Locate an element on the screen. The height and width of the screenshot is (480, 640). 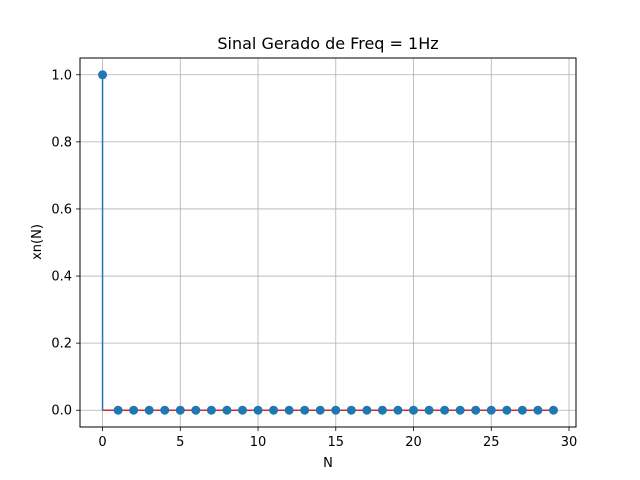
y-tick-label: 0.4 is located at coordinates (61, 277).